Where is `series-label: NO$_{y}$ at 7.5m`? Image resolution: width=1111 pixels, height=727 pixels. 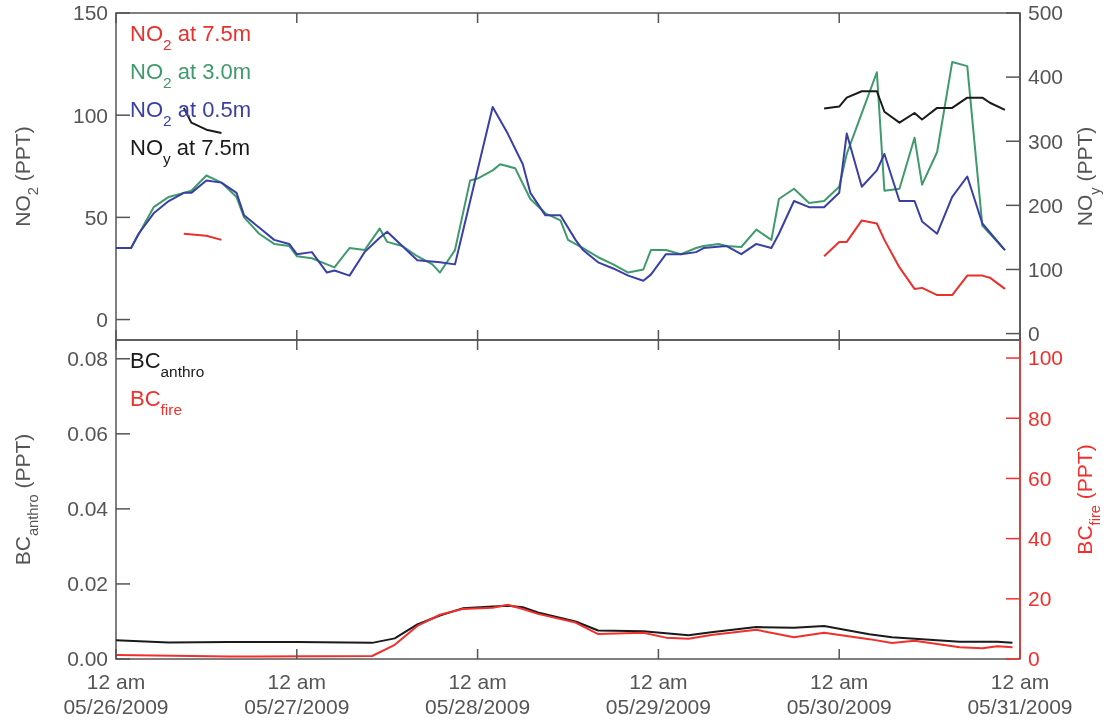
series-label: NO$_{y}$ at 7.5m is located at coordinates (190, 151).